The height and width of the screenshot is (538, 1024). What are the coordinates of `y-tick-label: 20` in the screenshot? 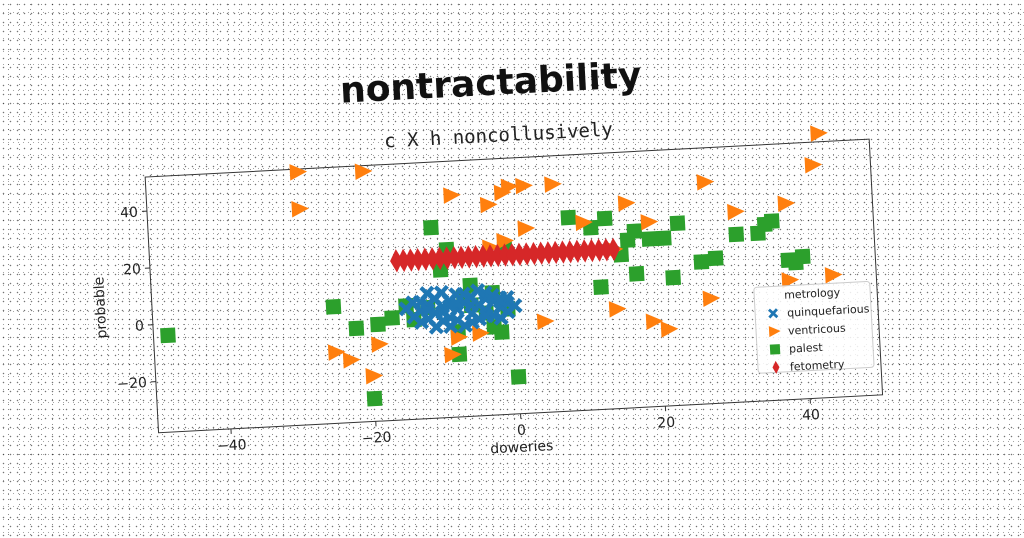 It's located at (132, 269).